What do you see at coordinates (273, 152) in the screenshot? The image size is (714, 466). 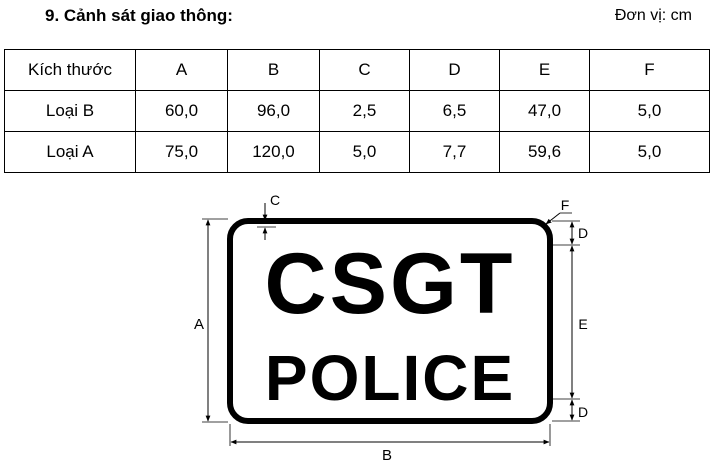 I see `table-cell: 120,0` at bounding box center [273, 152].